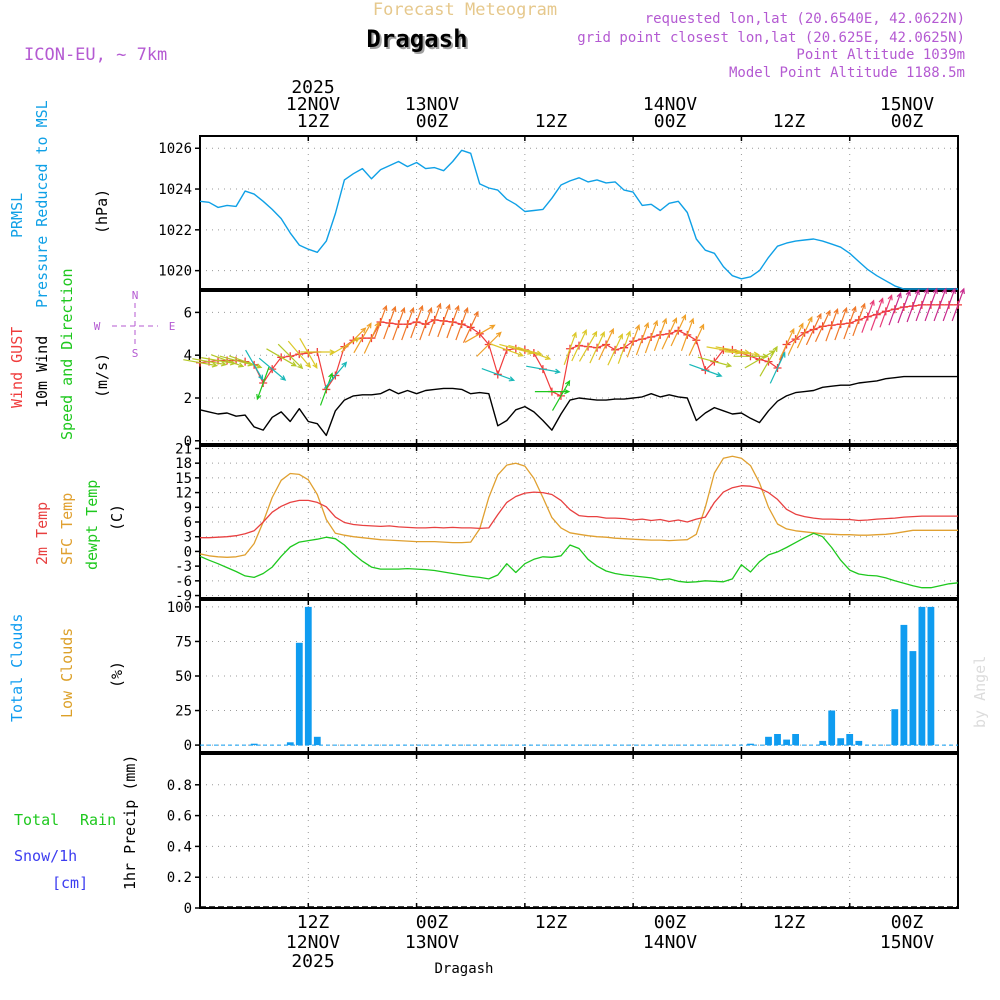  What do you see at coordinates (17, 215) in the screenshot?
I see `pressure-label-prmsl: PRMSL` at bounding box center [17, 215].